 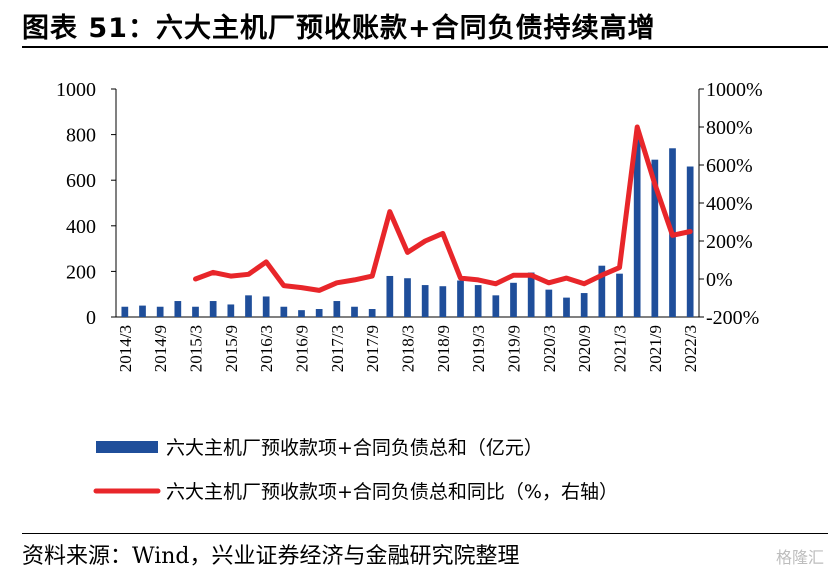 What do you see at coordinates (729, 242) in the screenshot?
I see `right-tick-label: 200%` at bounding box center [729, 242].